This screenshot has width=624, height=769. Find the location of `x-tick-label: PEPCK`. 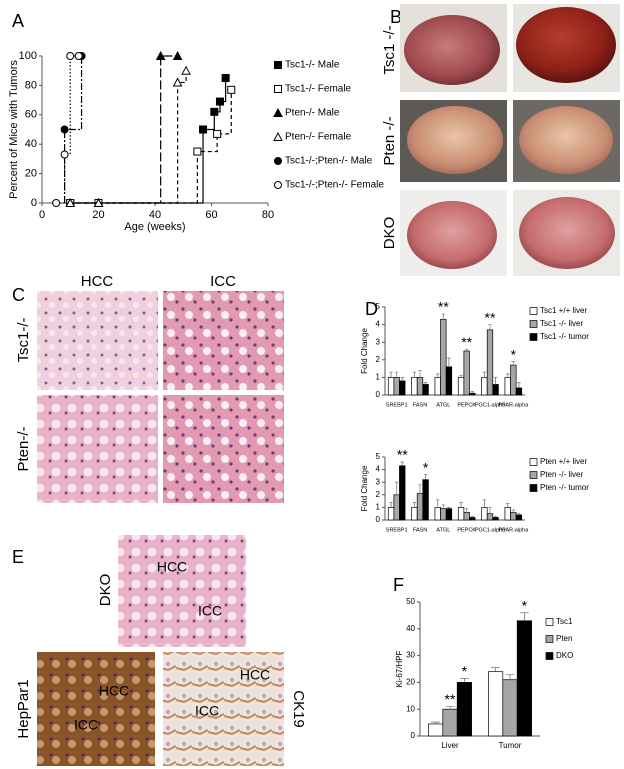

x-tick-label: PEPCK is located at coordinates (466, 405).